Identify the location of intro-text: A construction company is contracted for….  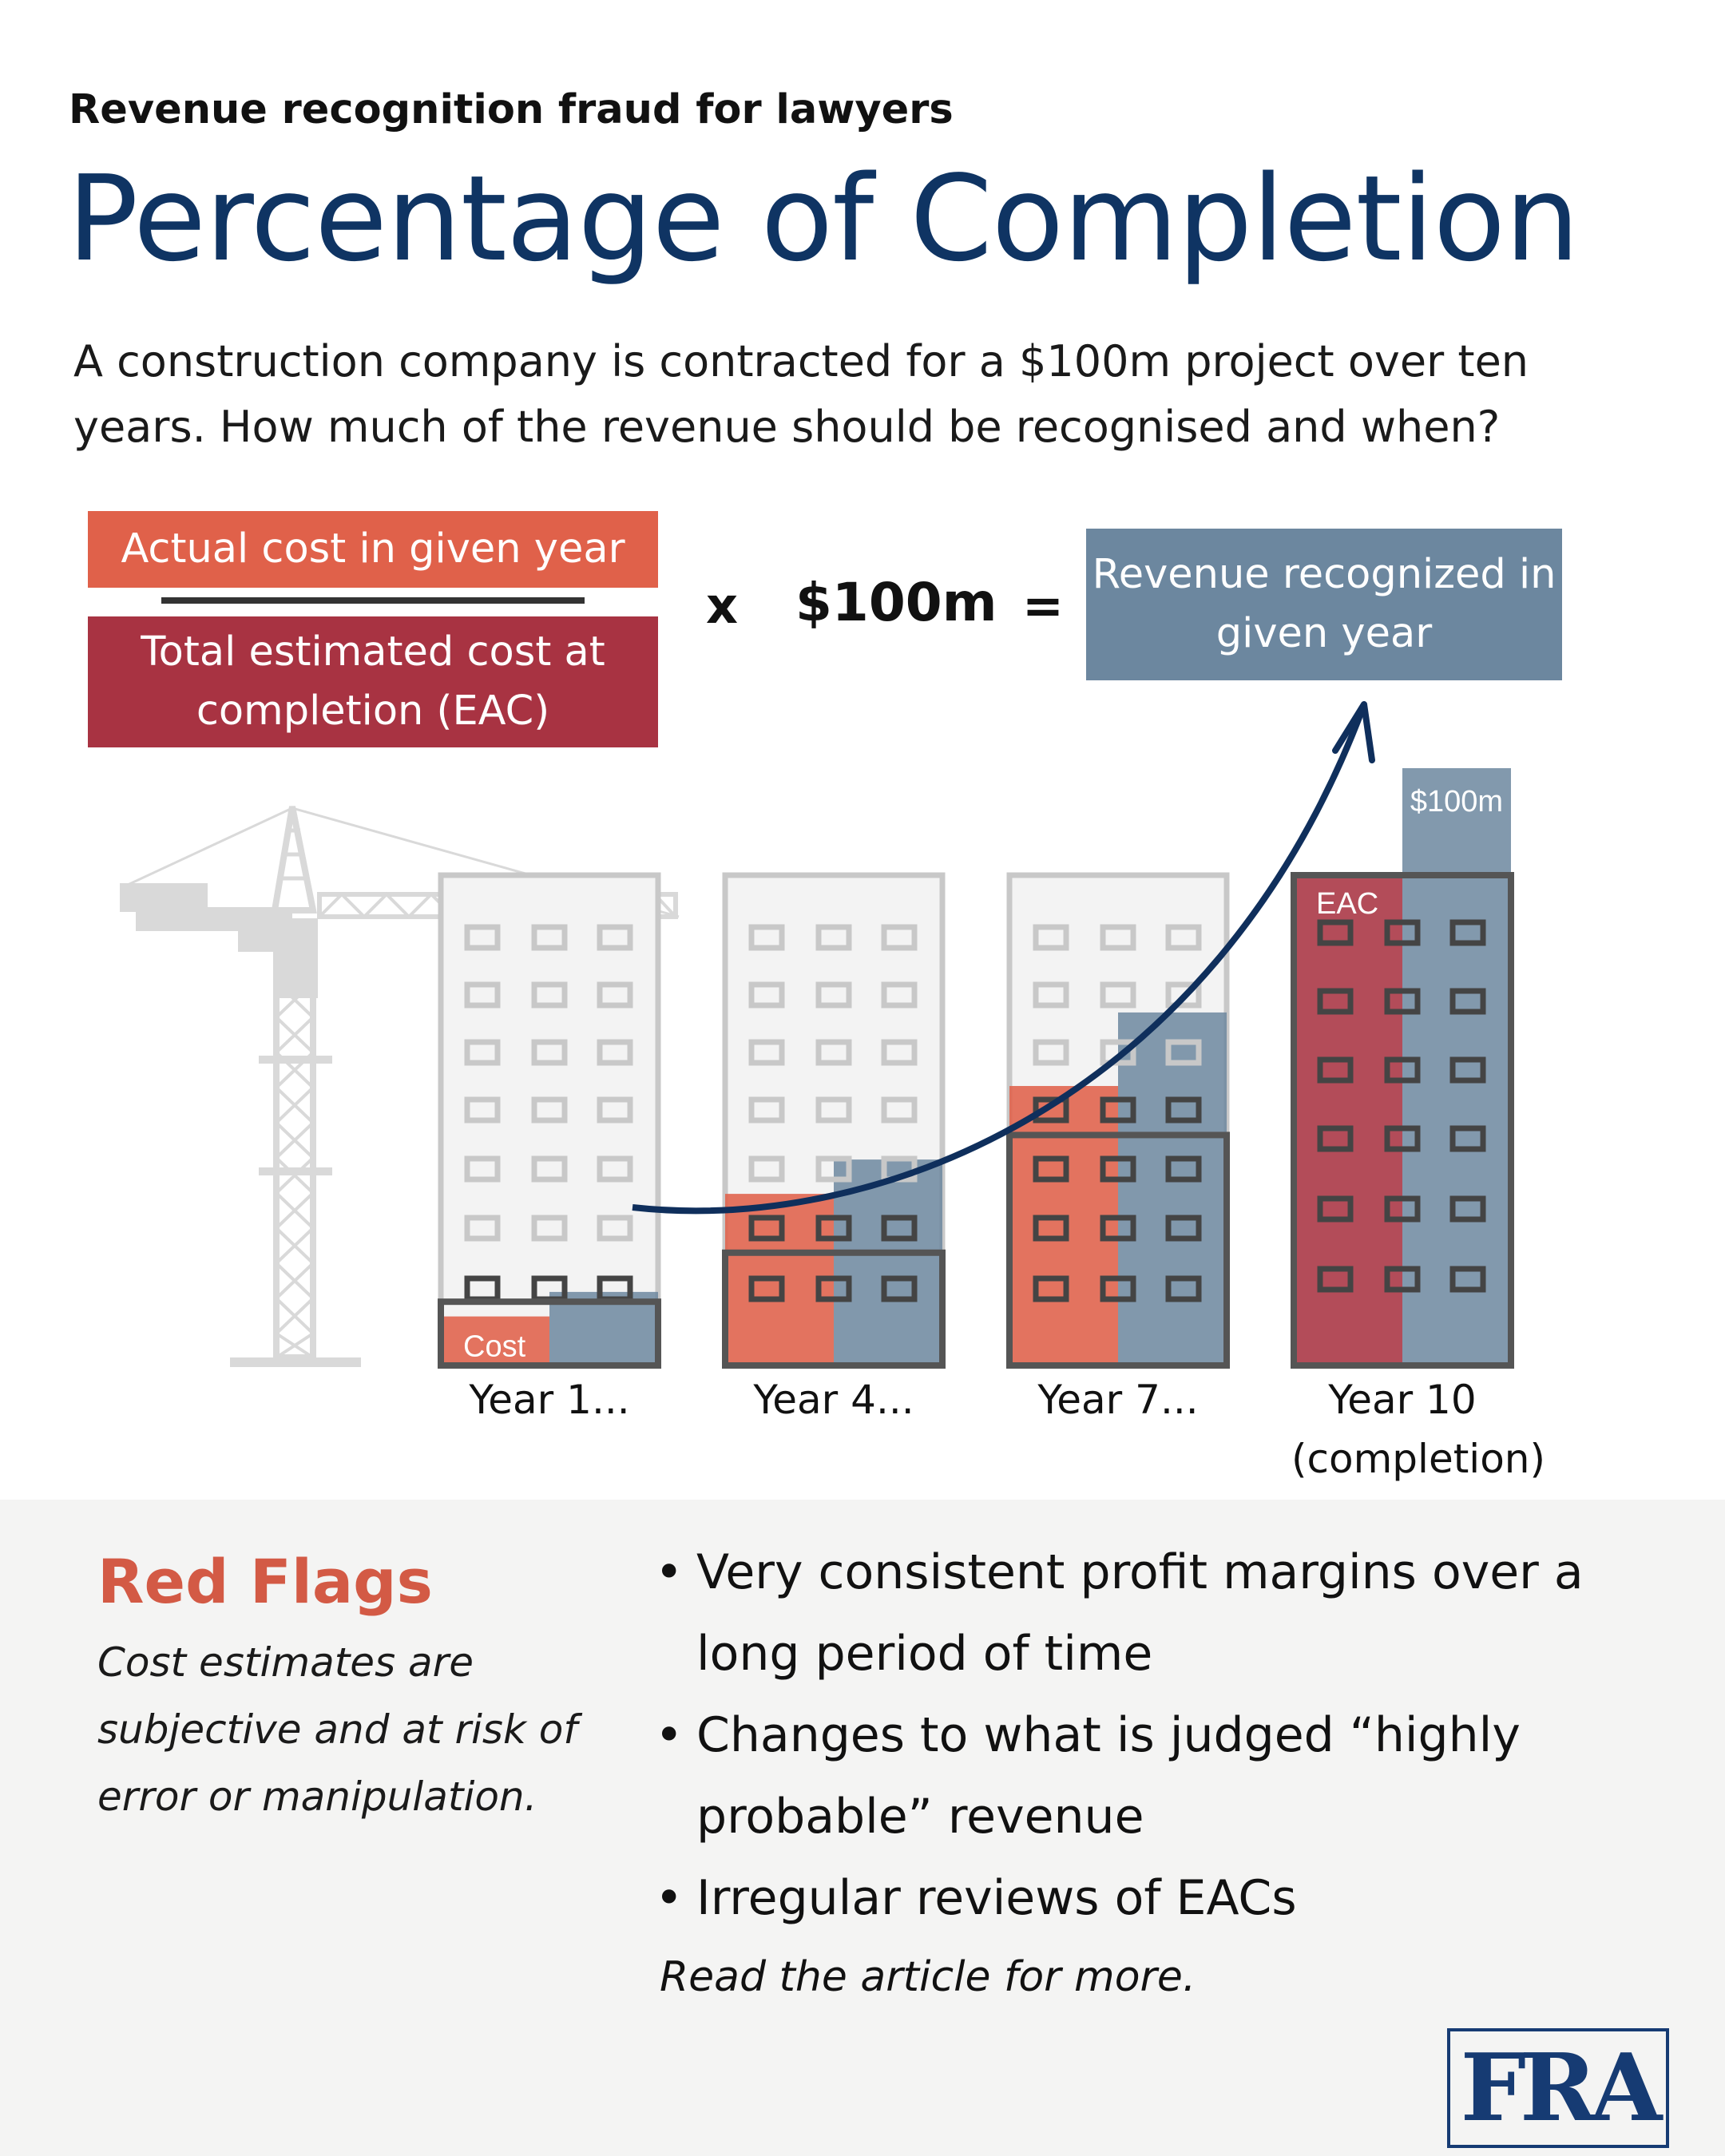
(801, 394).